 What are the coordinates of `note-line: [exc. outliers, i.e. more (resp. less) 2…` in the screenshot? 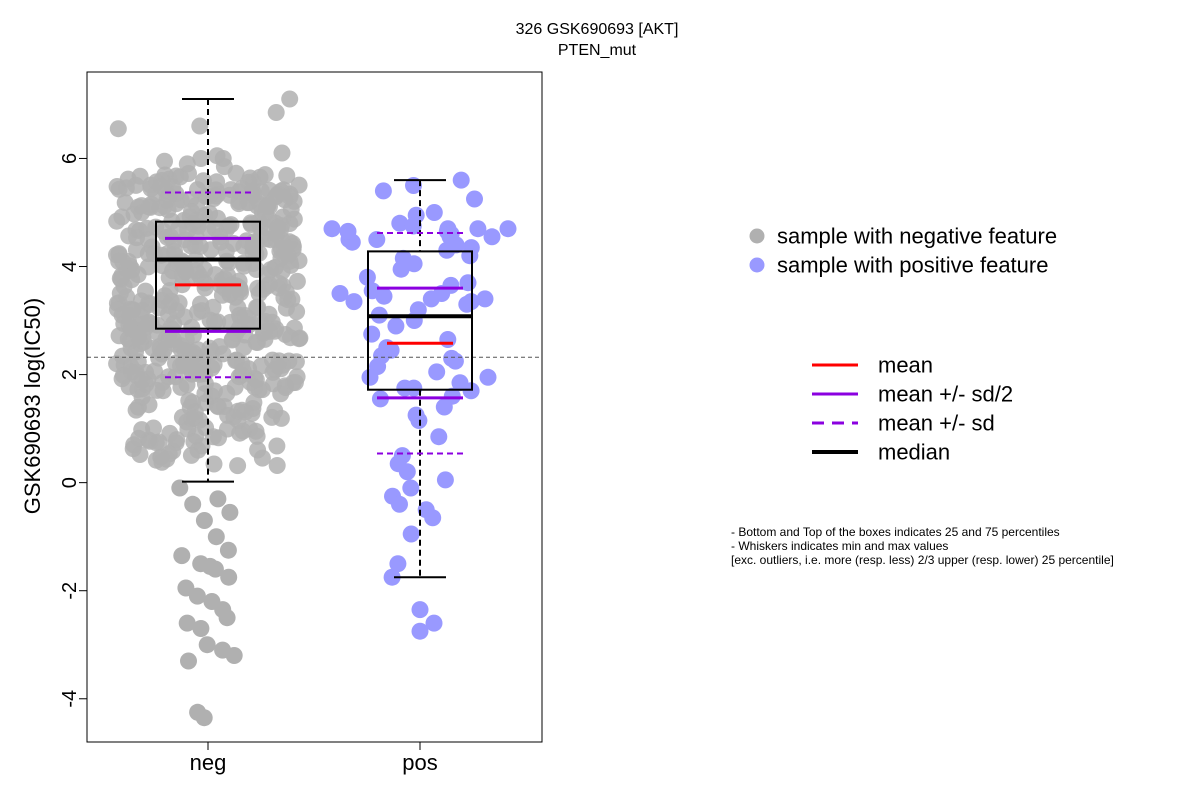 It's located at (922, 560).